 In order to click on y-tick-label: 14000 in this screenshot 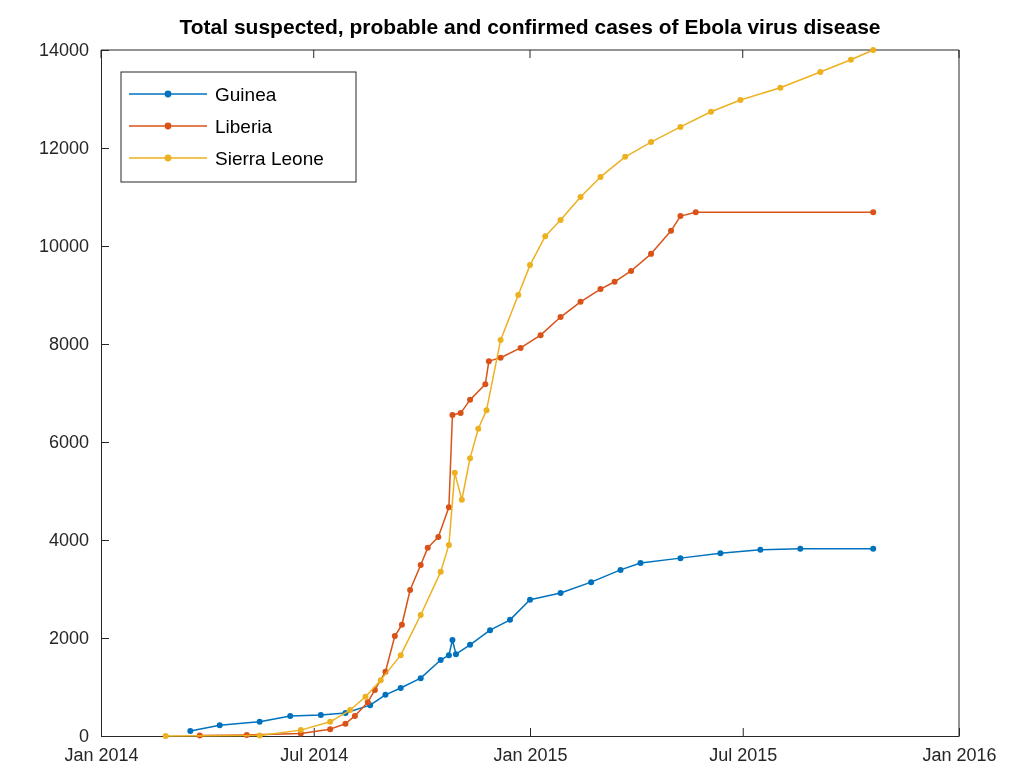, I will do `click(63, 50)`.